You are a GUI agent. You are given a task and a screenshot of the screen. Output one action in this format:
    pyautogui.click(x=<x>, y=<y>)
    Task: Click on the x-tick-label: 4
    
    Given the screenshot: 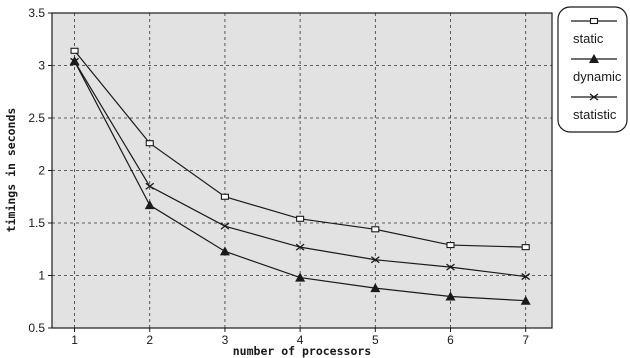 What is the action you would take?
    pyautogui.click(x=300, y=340)
    